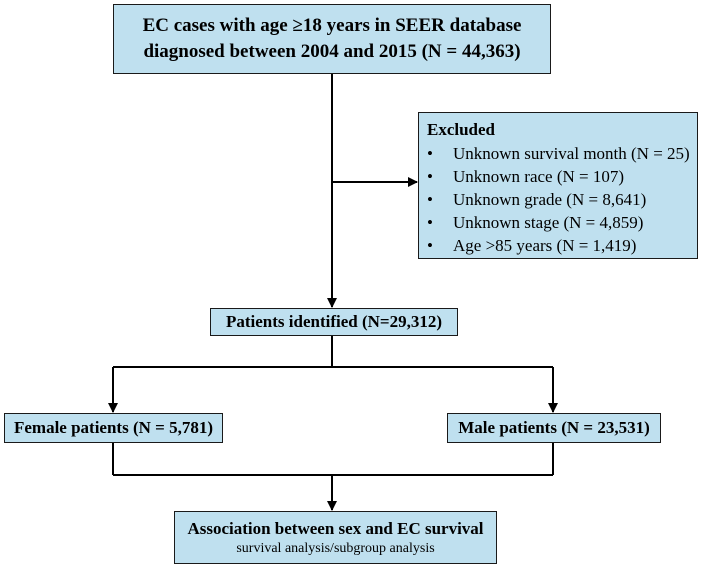 Image resolution: width=702 pixels, height=569 pixels. I want to click on excluded-item: • Unknown race (N = 107), so click(562, 176).